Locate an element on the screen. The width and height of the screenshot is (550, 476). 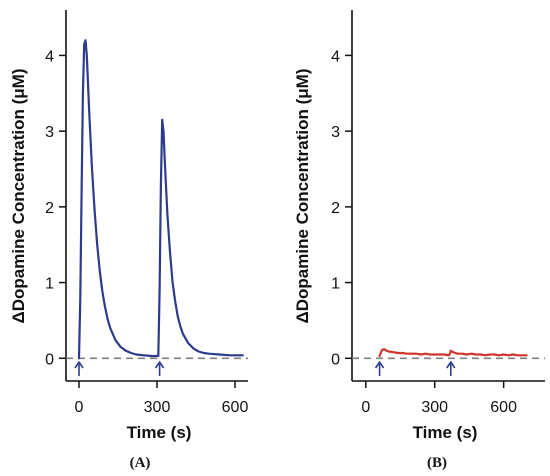
data-series-line is located at coordinates (453, 353).